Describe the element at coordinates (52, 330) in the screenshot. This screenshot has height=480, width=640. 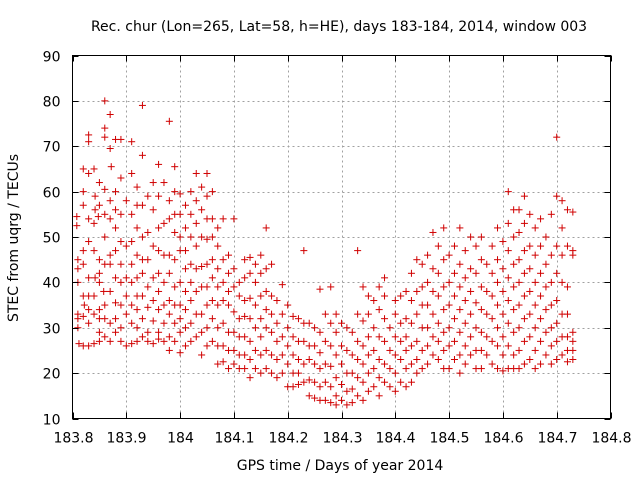
I see `y-tick-label: 30` at that location.